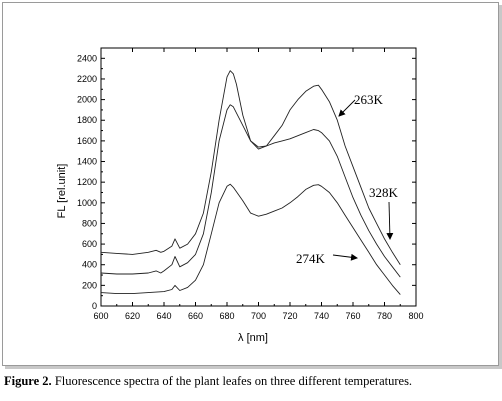 This screenshot has width=502, height=401. What do you see at coordinates (258, 316) in the screenshot?
I see `x-tick-label: 700` at bounding box center [258, 316].